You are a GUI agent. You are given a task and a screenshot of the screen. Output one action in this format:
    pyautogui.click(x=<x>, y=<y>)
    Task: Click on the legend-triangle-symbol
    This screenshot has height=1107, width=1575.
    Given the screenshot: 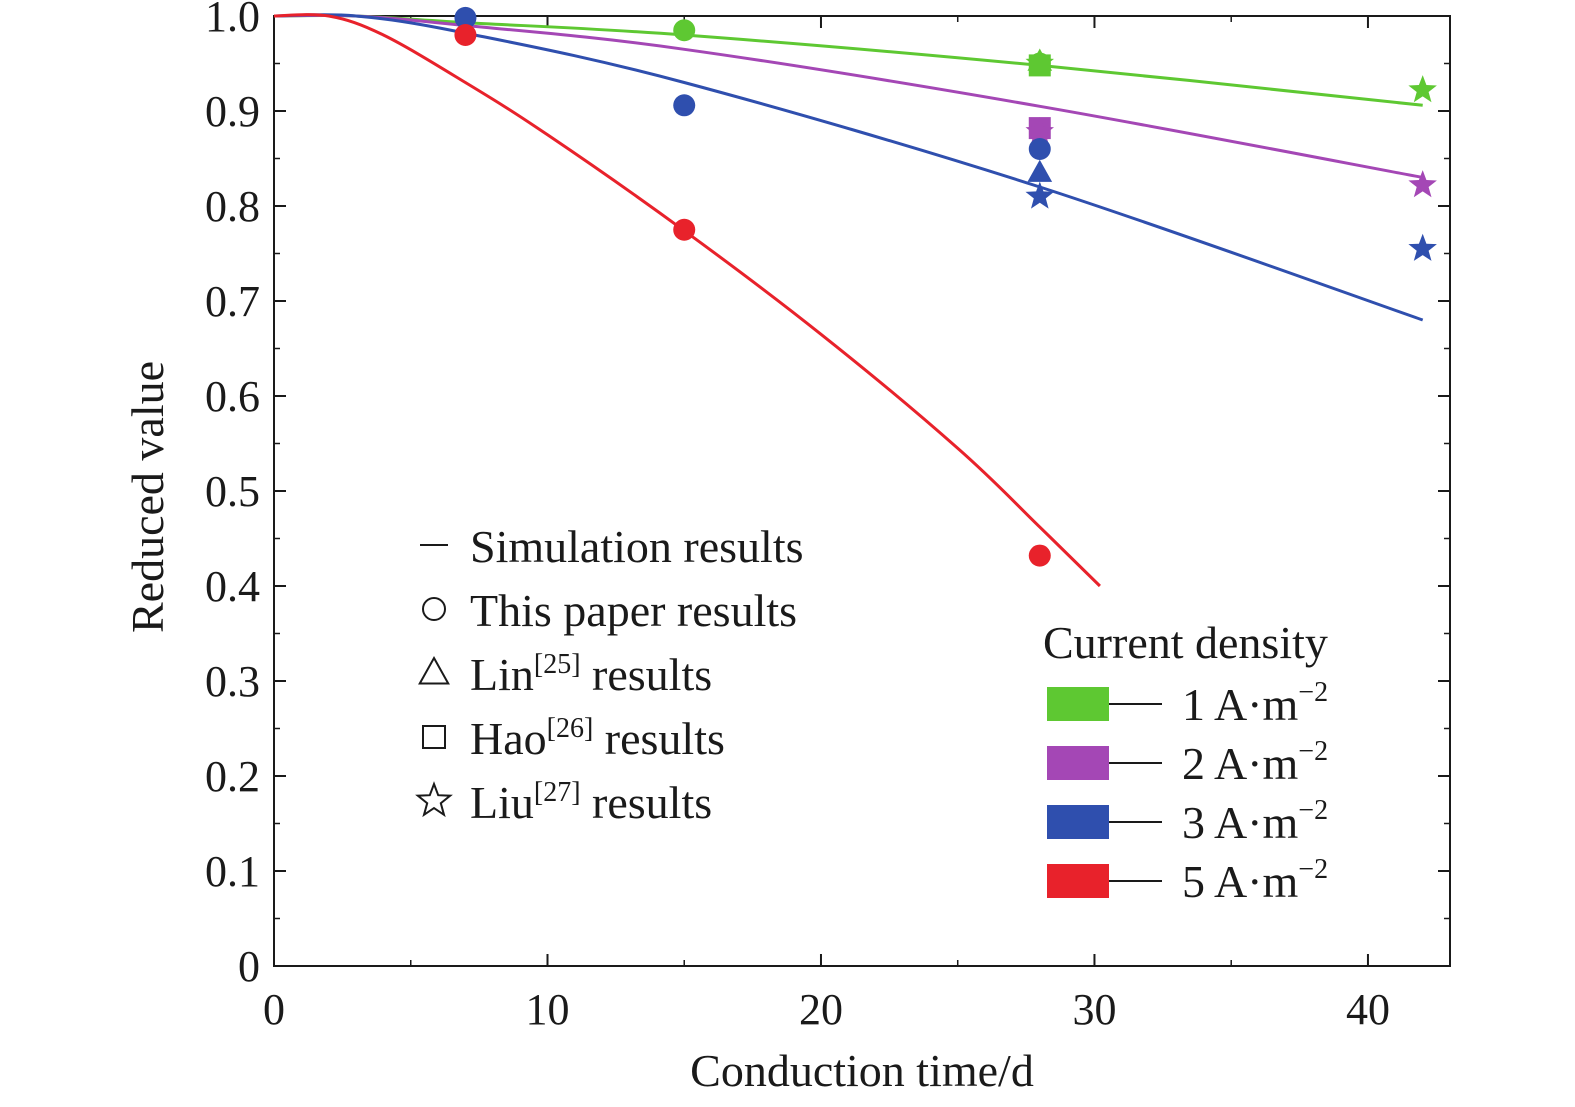 What is the action you would take?
    pyautogui.click(x=434, y=670)
    